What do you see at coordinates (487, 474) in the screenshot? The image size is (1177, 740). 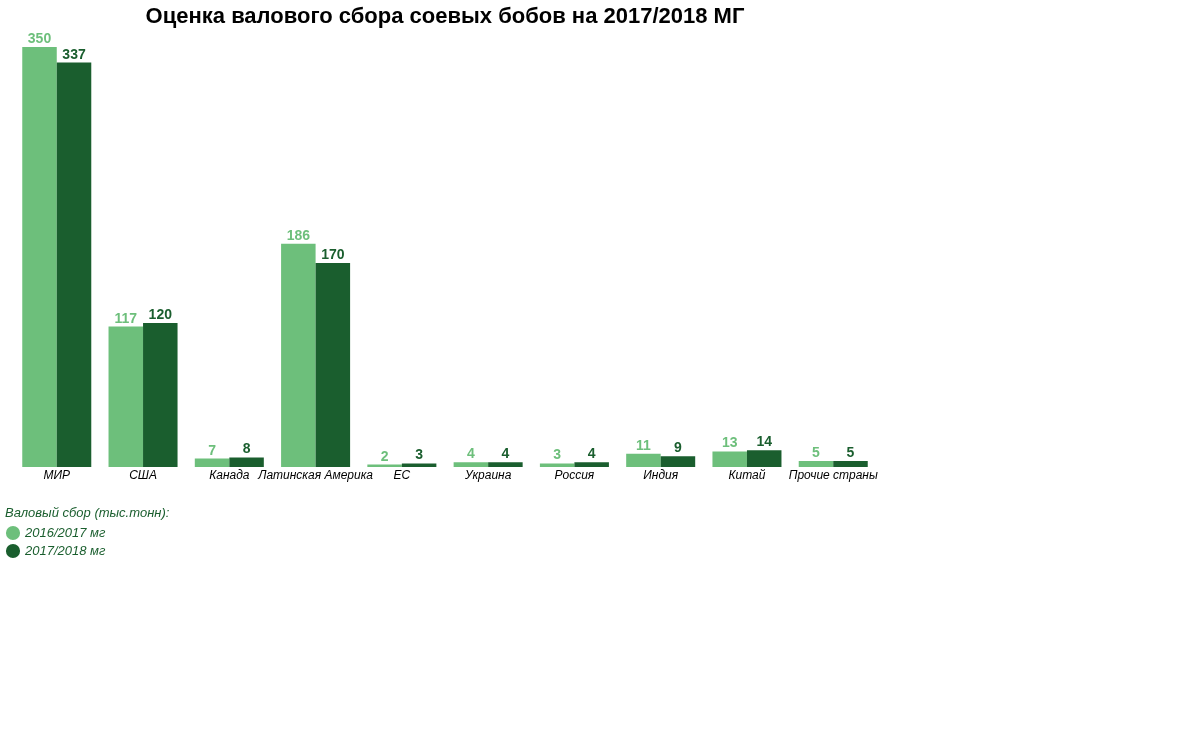 I see `x-tick-label: Украина` at bounding box center [487, 474].